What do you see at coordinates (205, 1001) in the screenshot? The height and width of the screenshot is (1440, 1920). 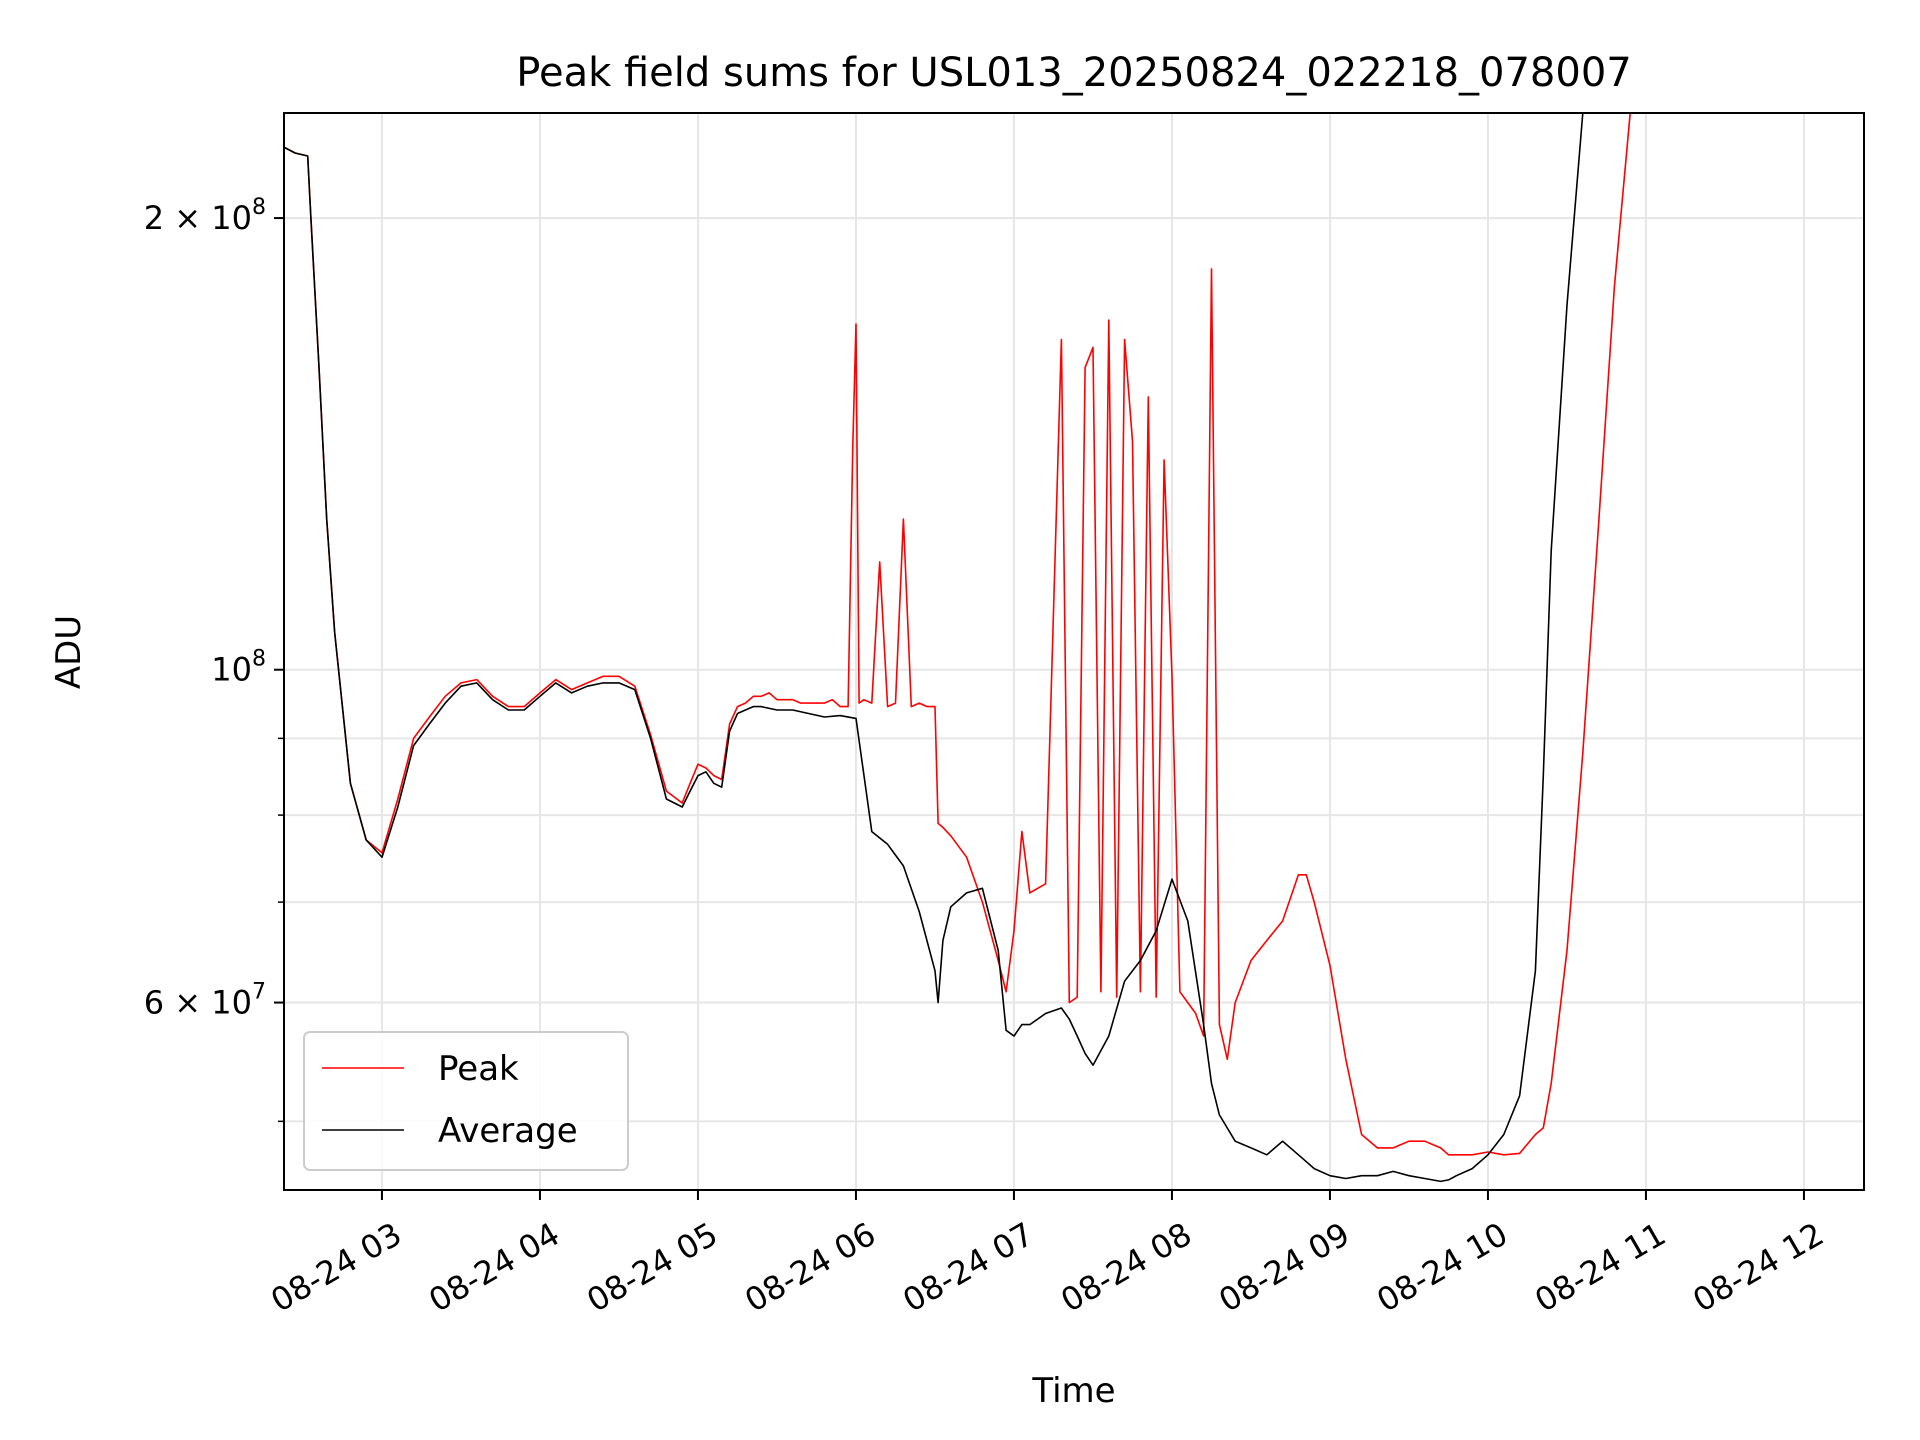 I see `y-tick-label: 6 × 107` at bounding box center [205, 1001].